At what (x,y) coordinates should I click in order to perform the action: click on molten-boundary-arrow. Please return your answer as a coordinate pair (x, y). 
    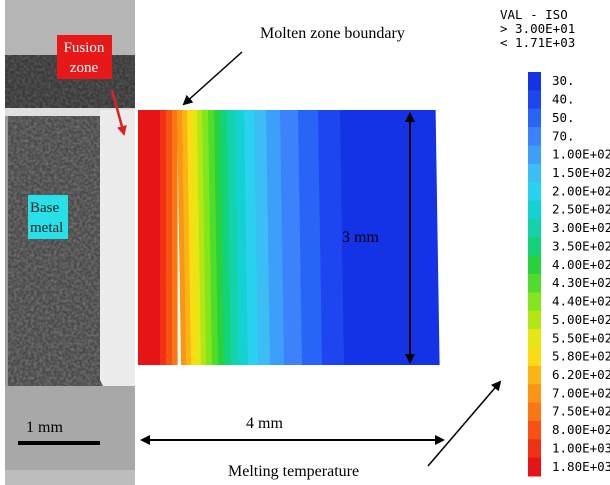
    Looking at the image, I should click on (212, 78).